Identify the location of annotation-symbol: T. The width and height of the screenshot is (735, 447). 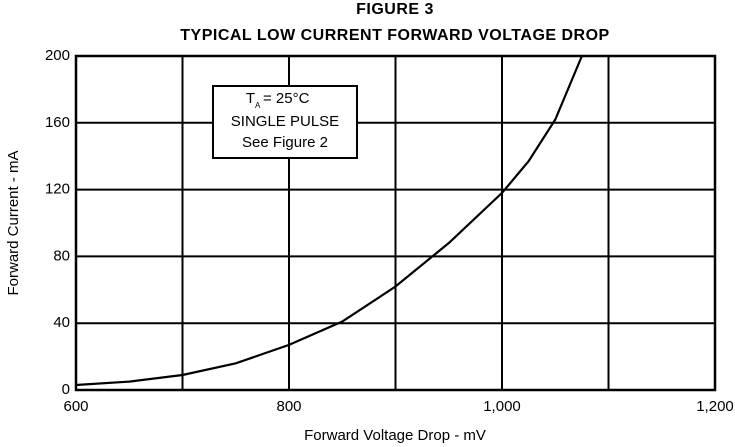
(250, 98).